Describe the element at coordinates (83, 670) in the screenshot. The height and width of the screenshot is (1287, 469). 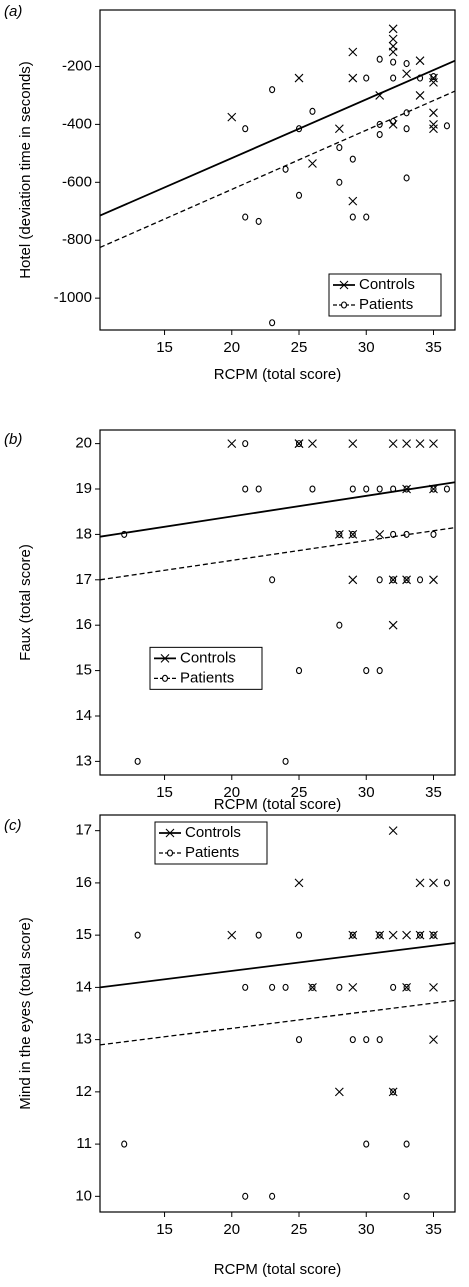
I see `y-tick-label: 15` at that location.